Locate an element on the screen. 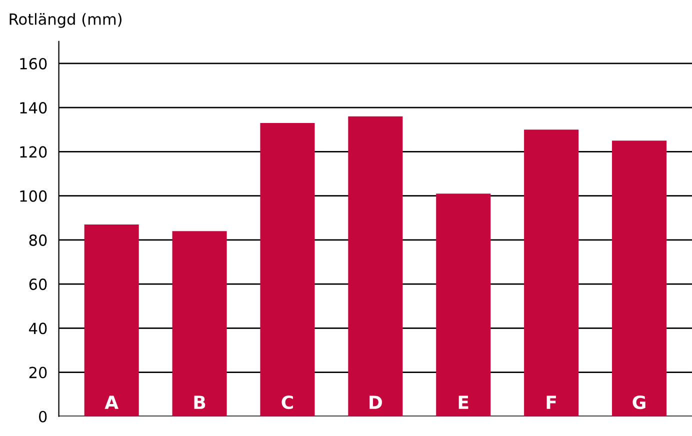  y-tick-label: 40 is located at coordinates (38, 328).